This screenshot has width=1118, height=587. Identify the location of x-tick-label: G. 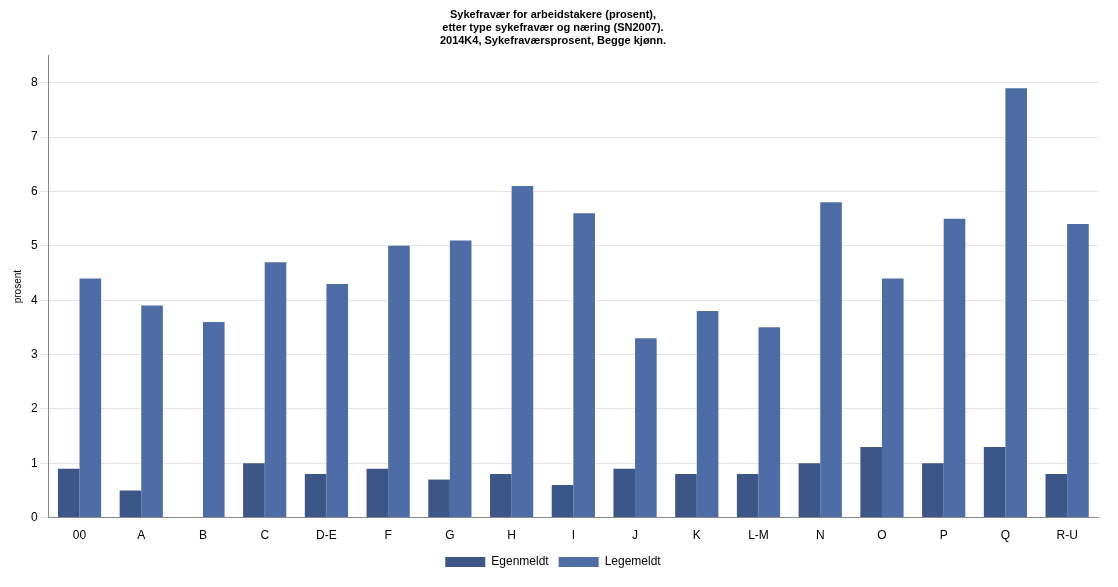
(450, 535).